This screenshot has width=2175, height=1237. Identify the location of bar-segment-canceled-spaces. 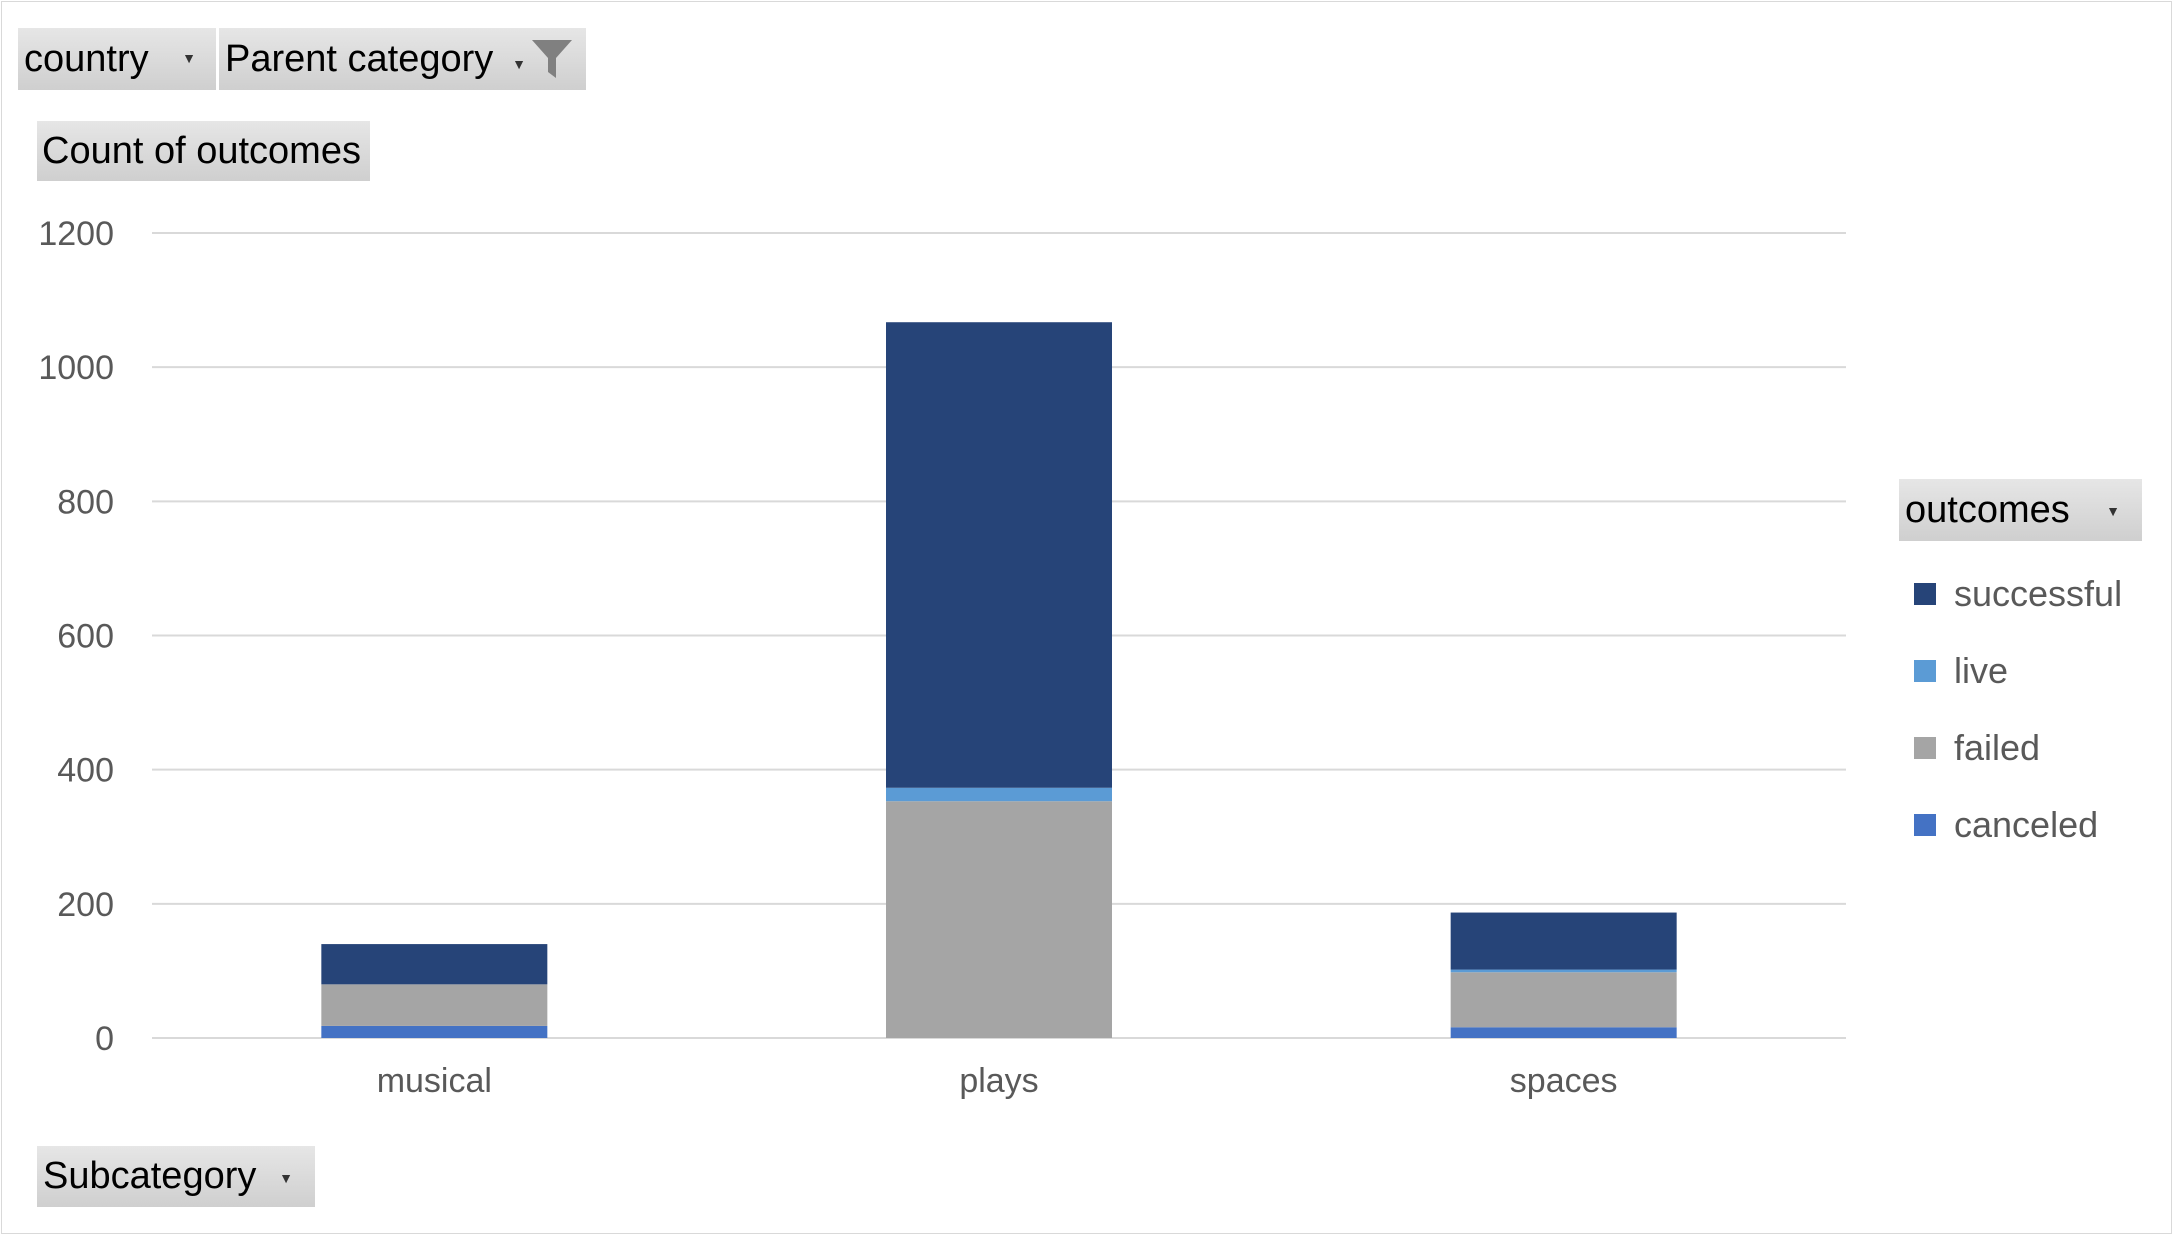
(1563, 1032).